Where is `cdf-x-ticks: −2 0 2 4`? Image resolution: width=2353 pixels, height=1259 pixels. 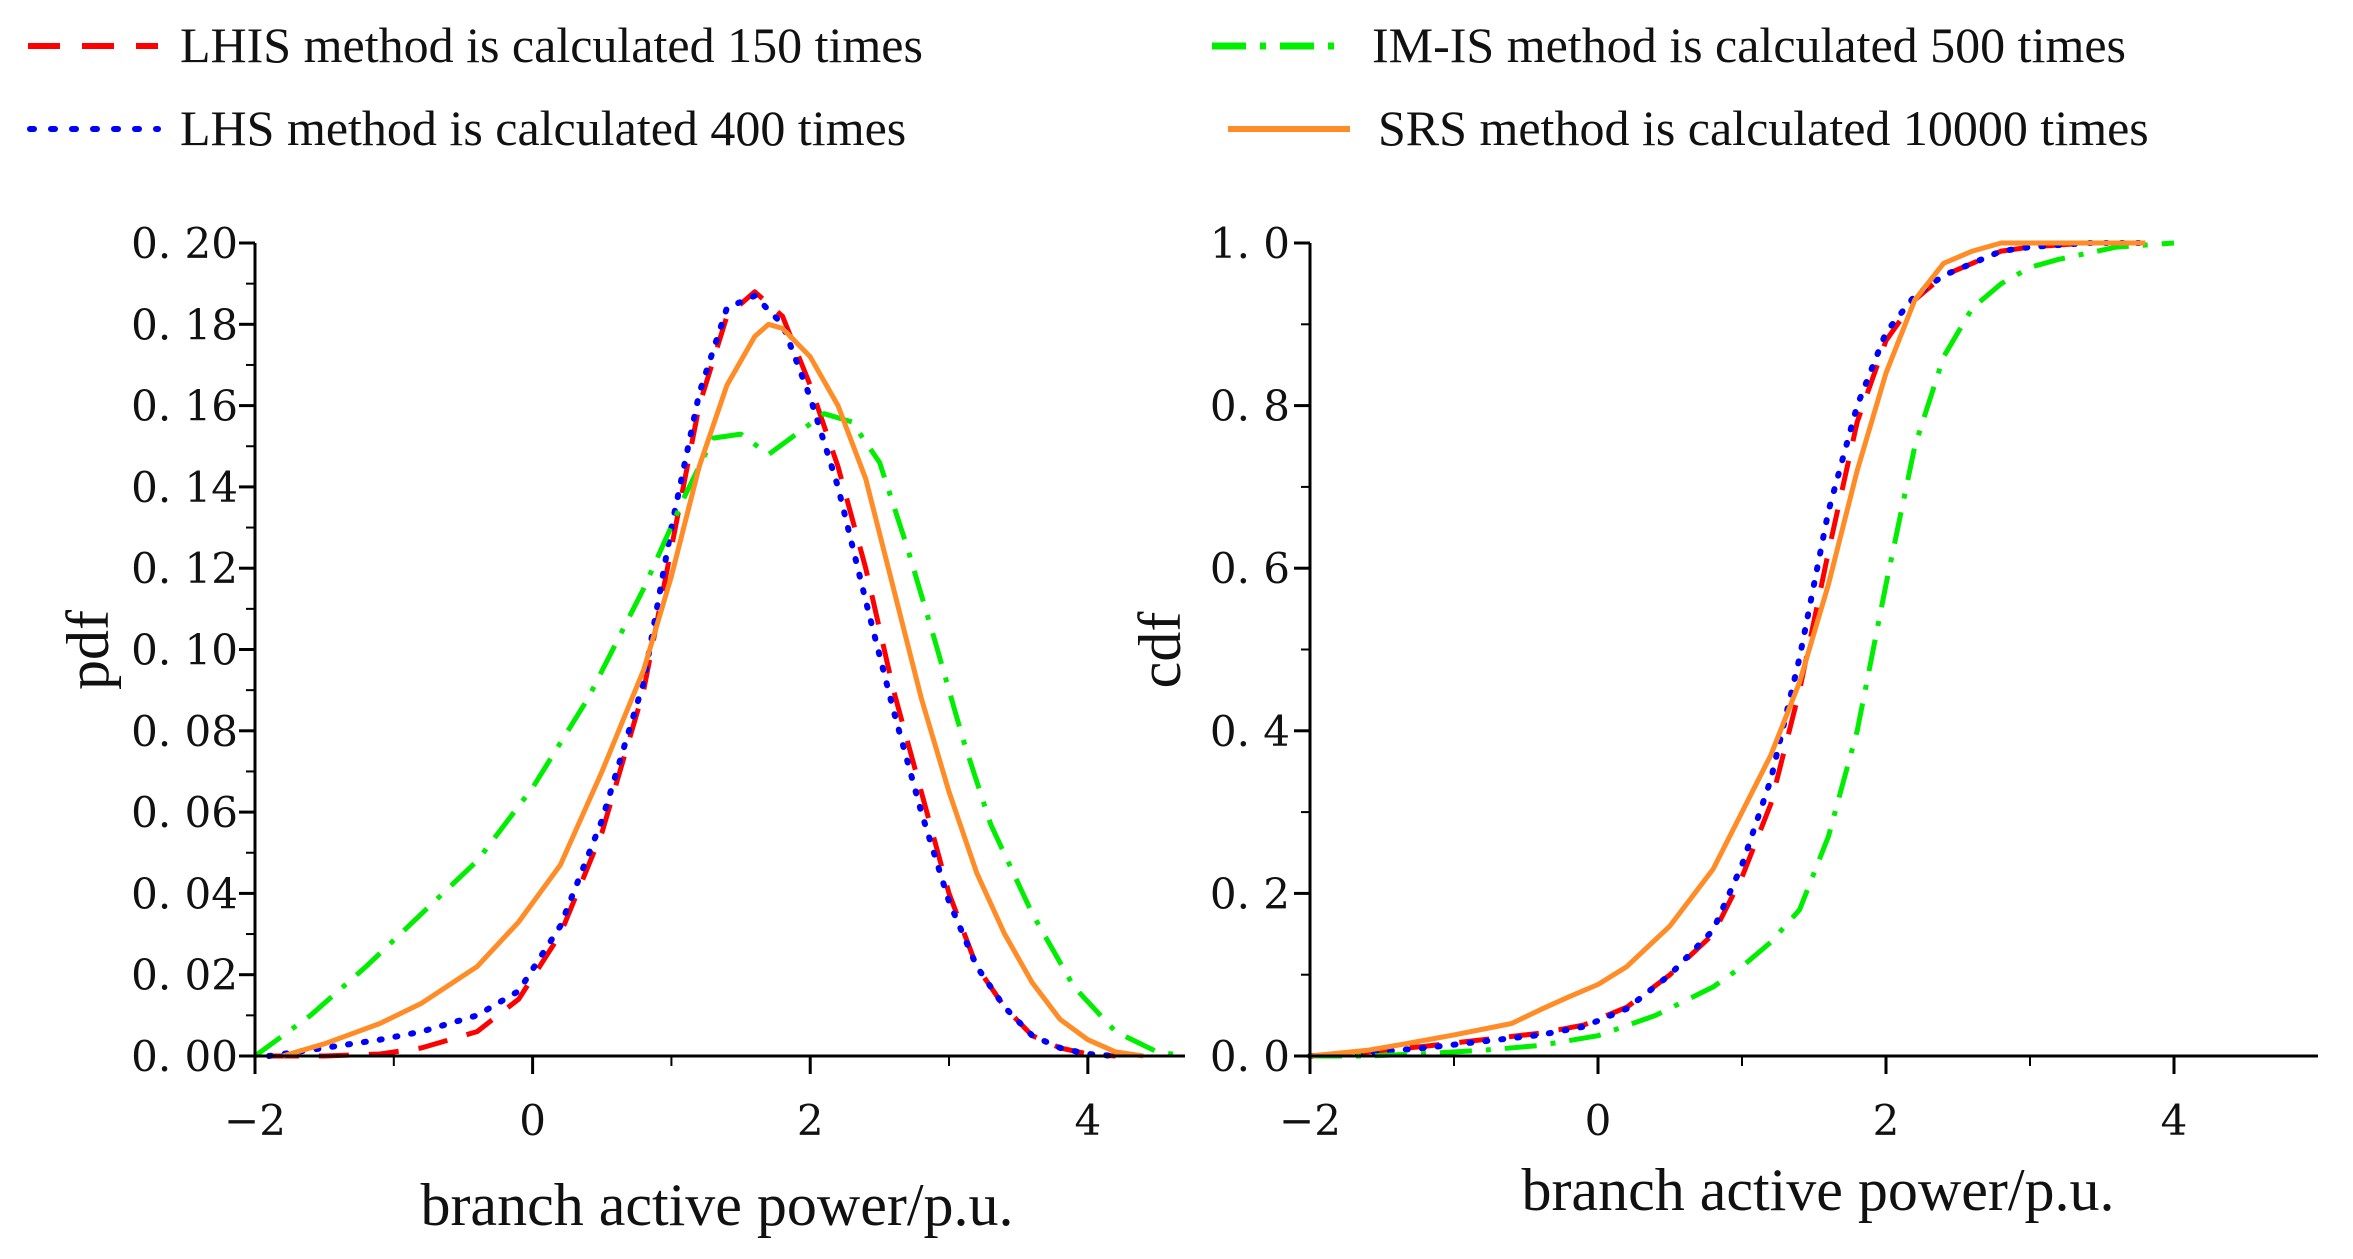 cdf-x-ticks: −2 0 2 4 is located at coordinates (1733, 1100).